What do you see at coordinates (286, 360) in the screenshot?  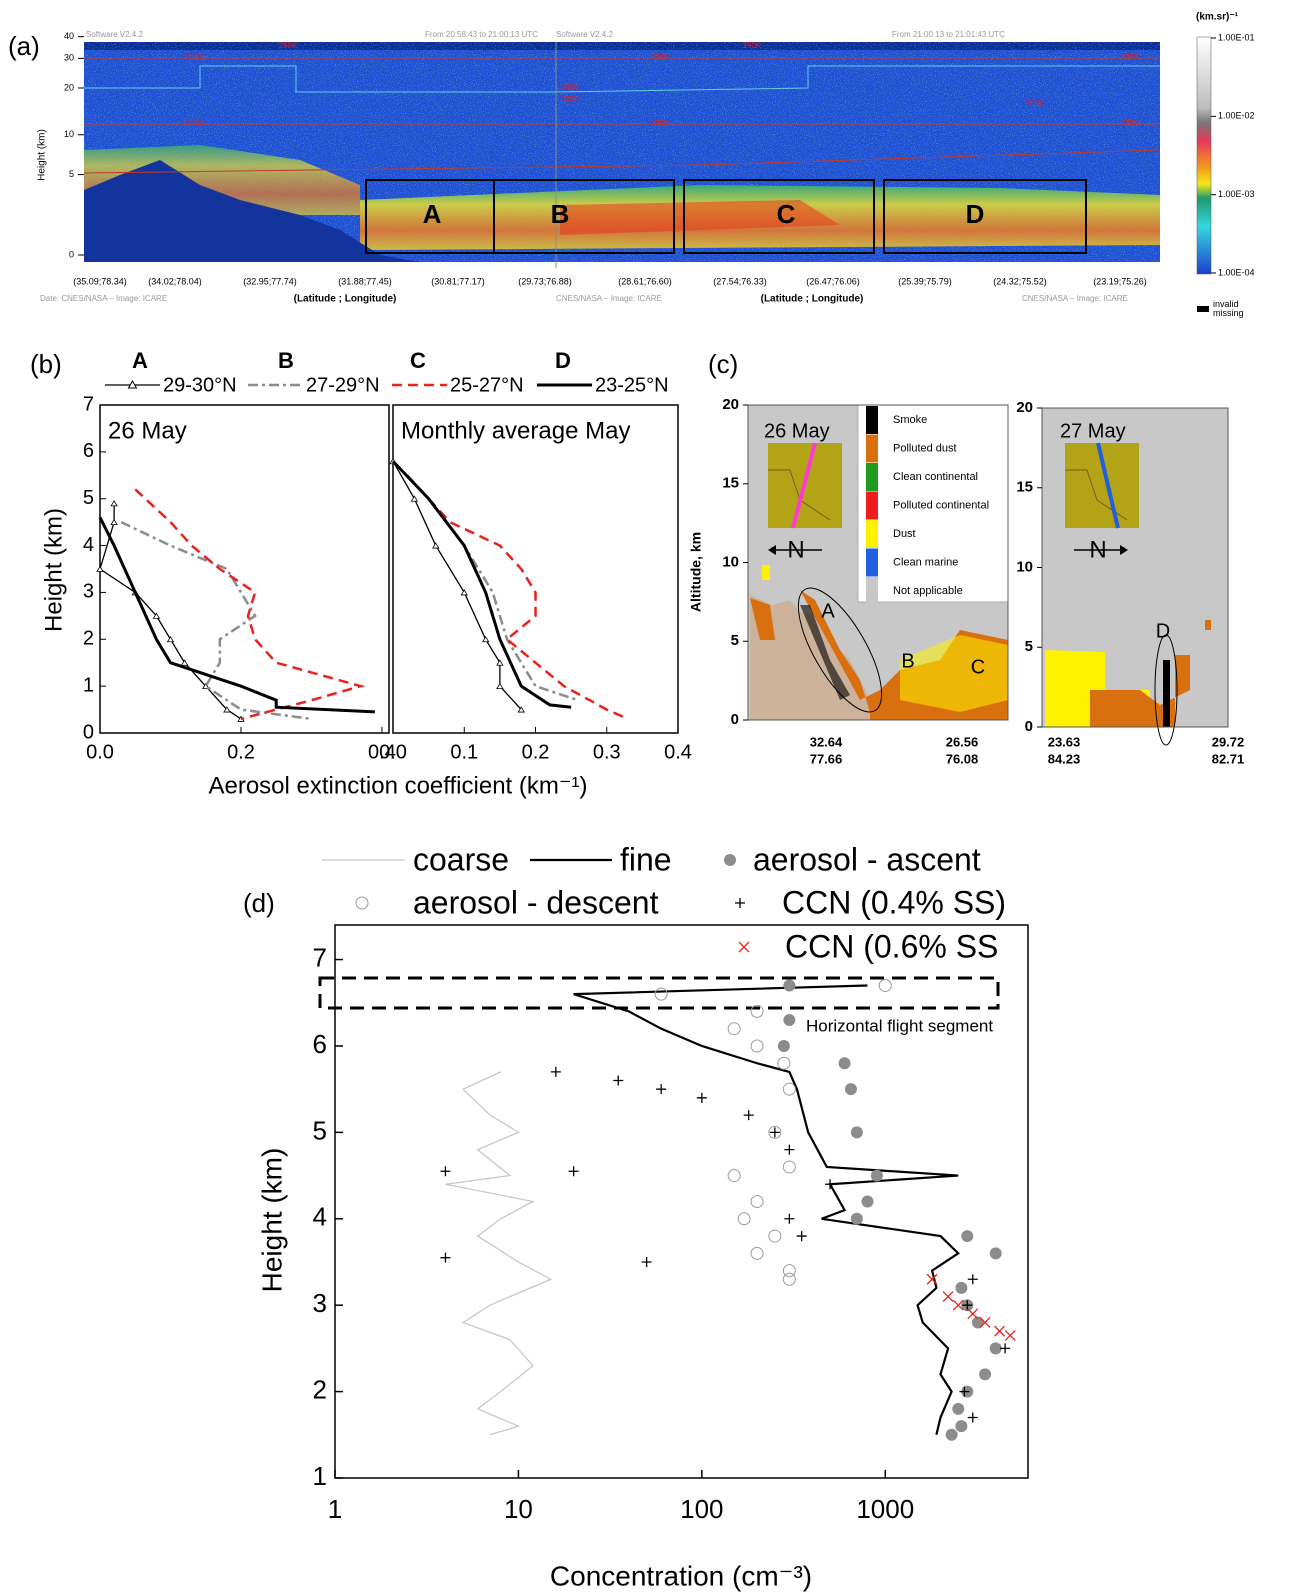 I see `legend-letter: B` at bounding box center [286, 360].